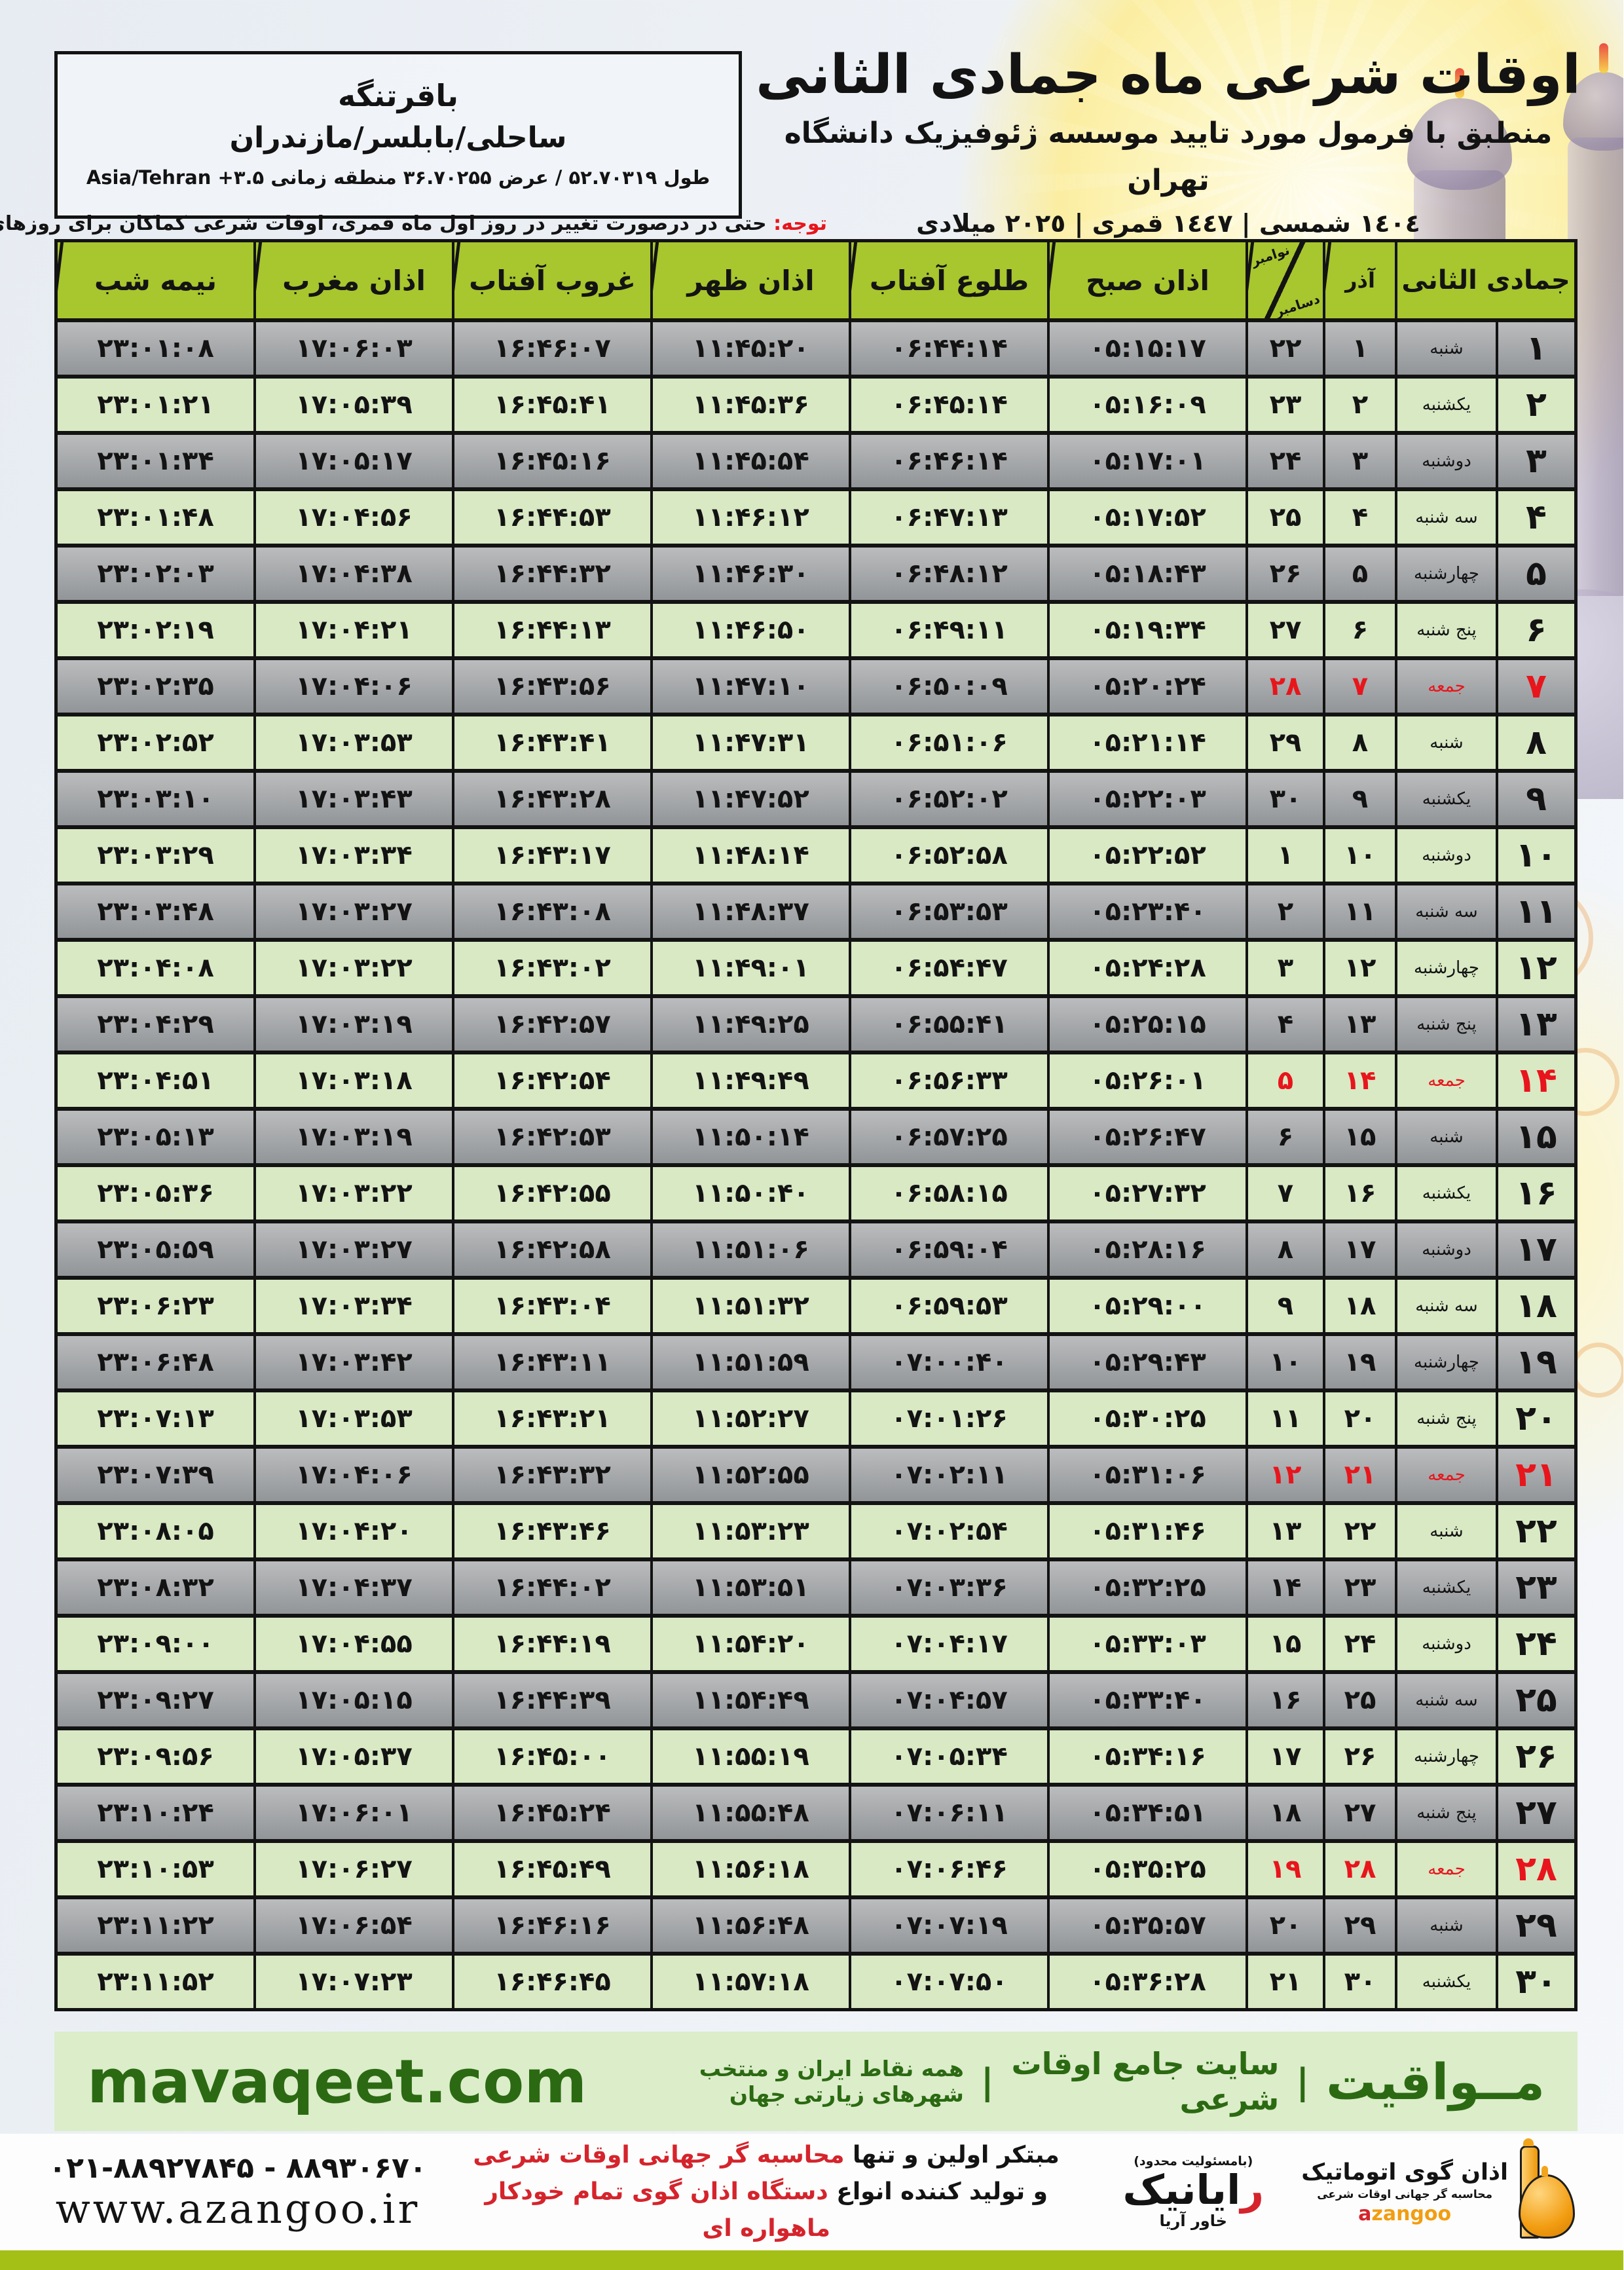 The width and height of the screenshot is (1624, 2270). Describe the element at coordinates (553, 1982) in the screenshot. I see `sunset-time-cell: ۱۶:۴۶:۴۵` at that location.